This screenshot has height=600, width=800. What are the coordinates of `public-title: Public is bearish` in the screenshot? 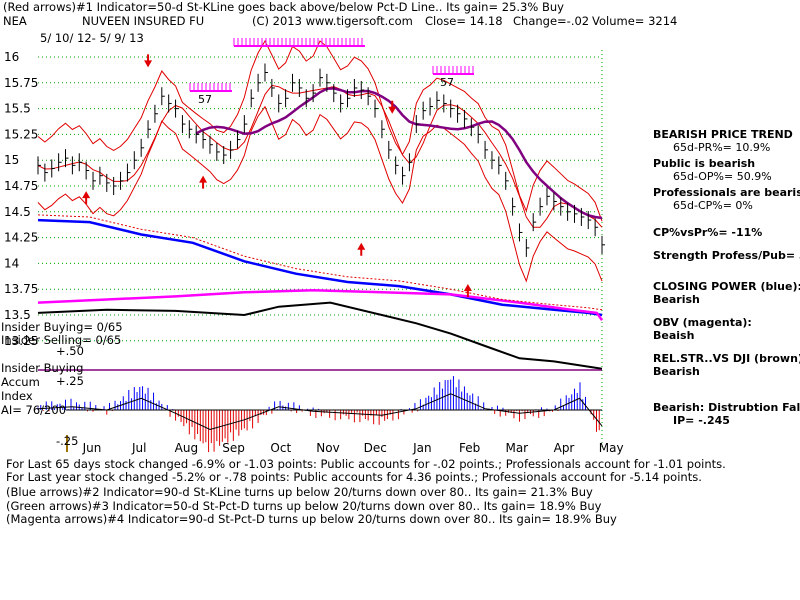 It's located at (704, 163).